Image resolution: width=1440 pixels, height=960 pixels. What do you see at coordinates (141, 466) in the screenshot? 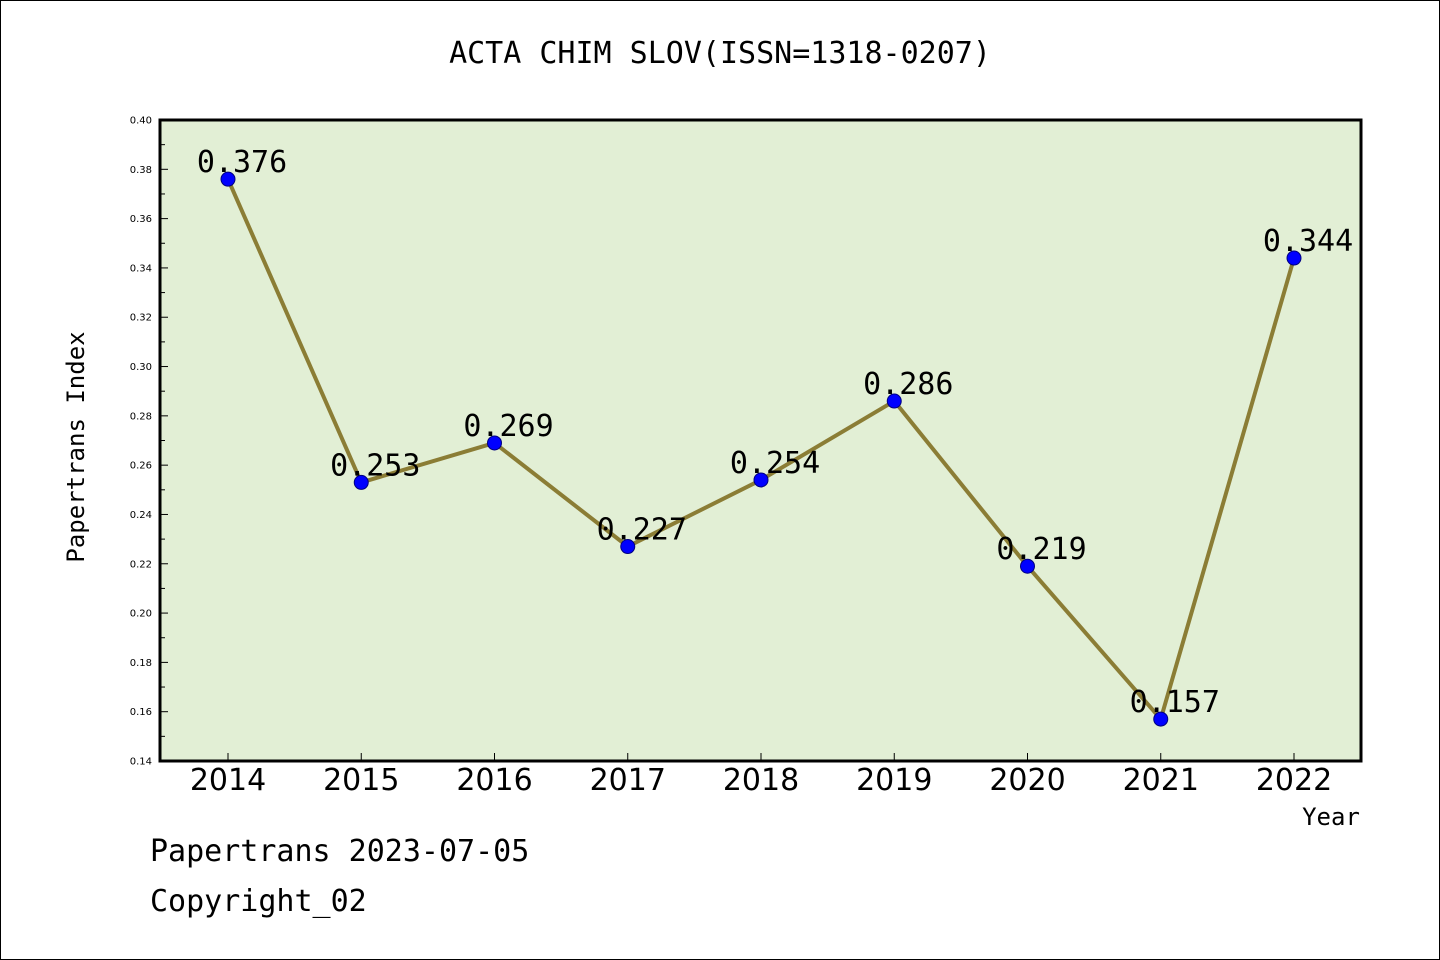
I see `y-tick-label: 0.26` at bounding box center [141, 466].